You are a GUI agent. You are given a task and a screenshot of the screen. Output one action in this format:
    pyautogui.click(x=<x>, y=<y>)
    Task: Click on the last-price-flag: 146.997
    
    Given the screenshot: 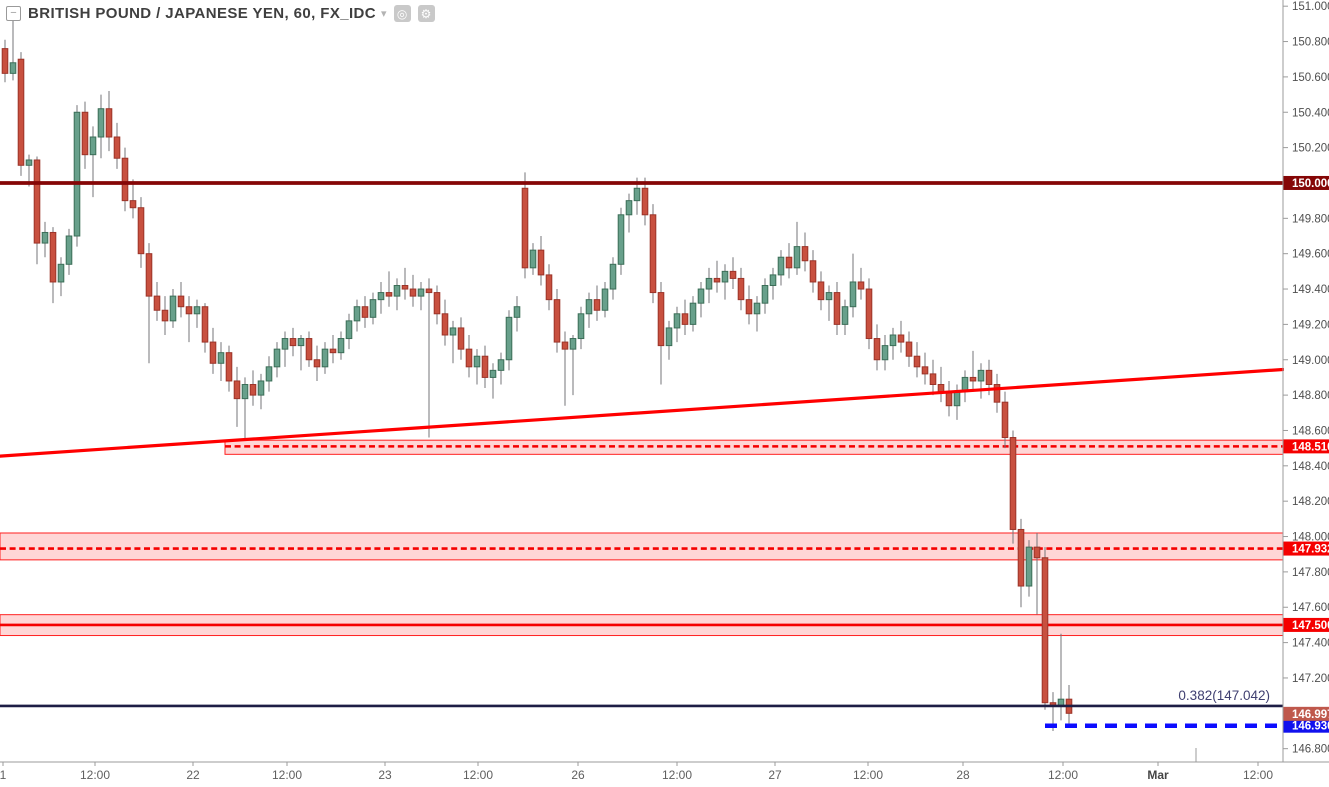 What is the action you would take?
    pyautogui.click(x=1306, y=713)
    